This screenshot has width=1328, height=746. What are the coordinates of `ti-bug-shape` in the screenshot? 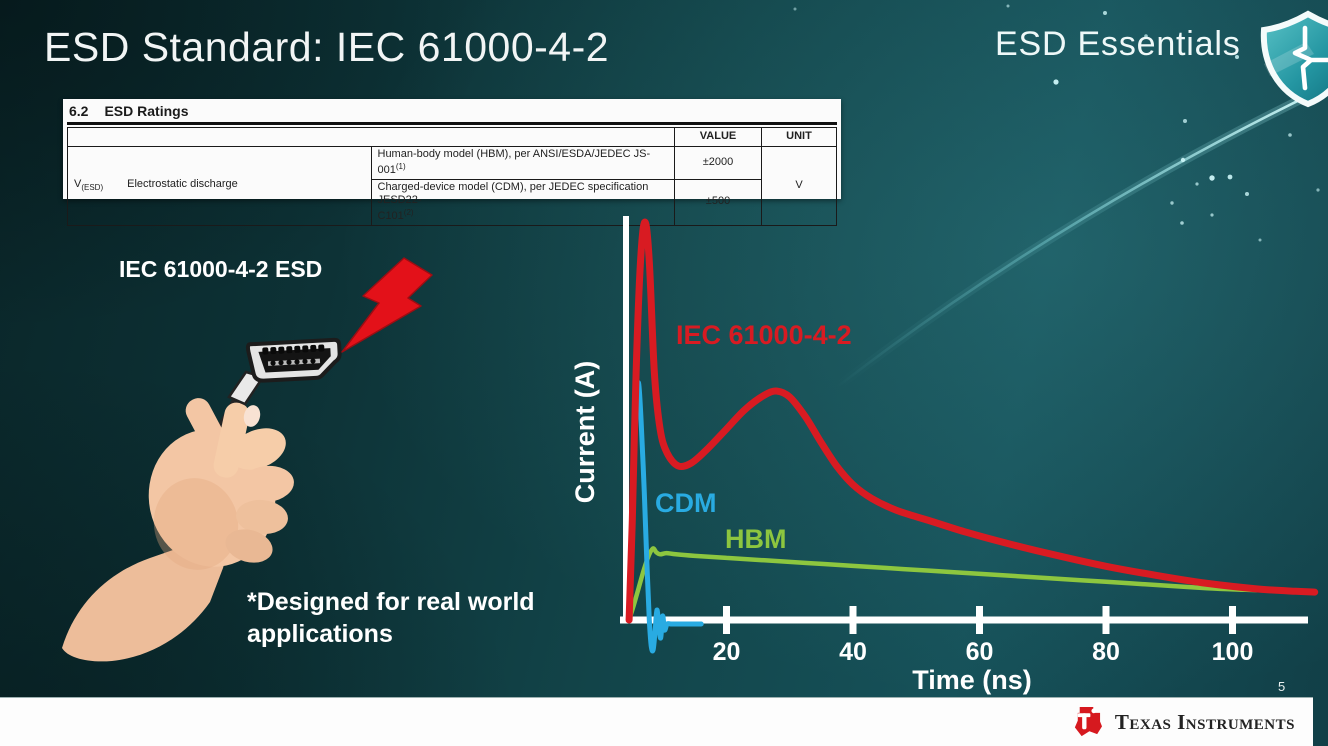 It's located at (1088, 721).